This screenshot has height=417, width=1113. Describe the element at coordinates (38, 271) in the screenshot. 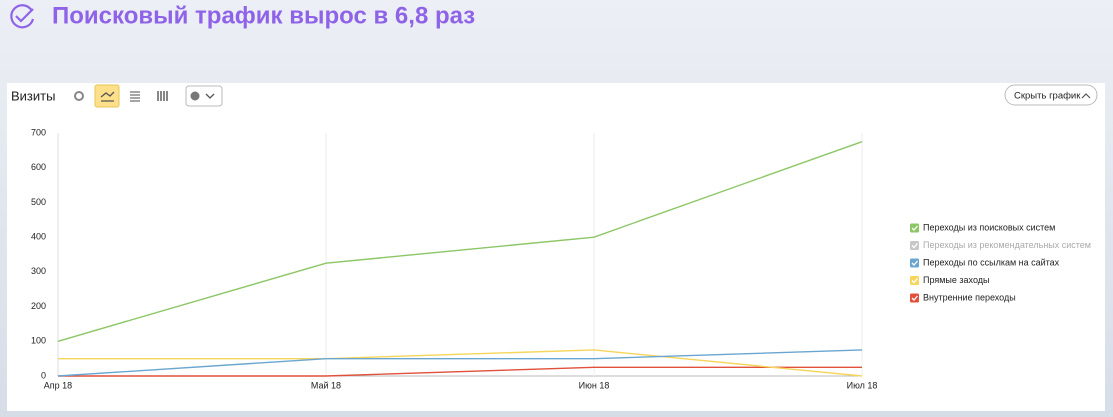

I see `y-tick-label: 300` at that location.